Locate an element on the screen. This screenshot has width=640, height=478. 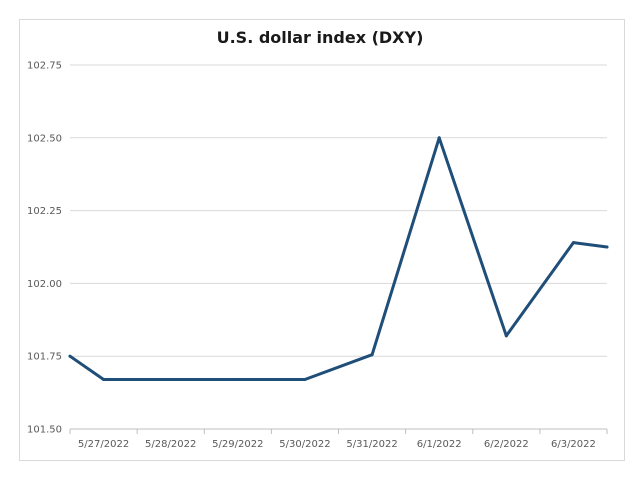
x-tick-label: 6/1/2022 is located at coordinates (439, 444).